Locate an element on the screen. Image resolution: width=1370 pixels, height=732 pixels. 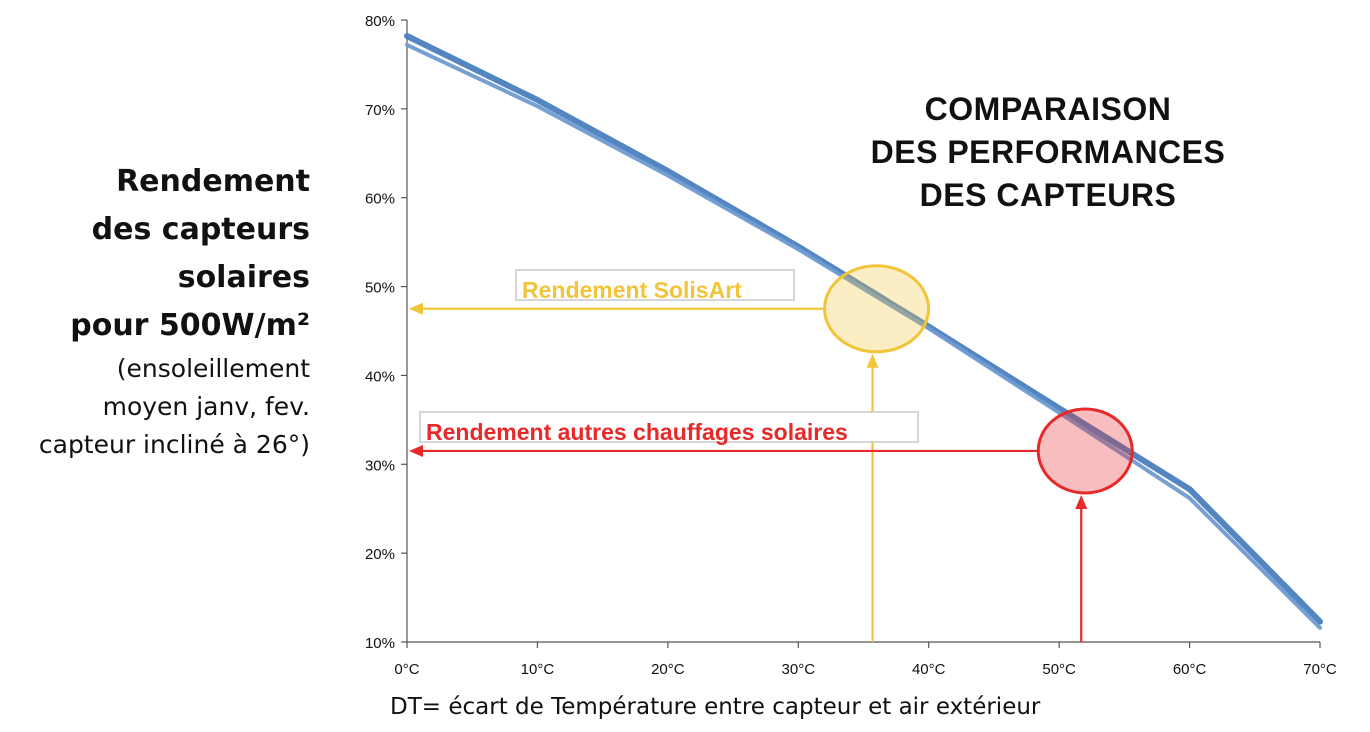
y-axis-label-note: moyen janv, fev. is located at coordinates (206, 406).